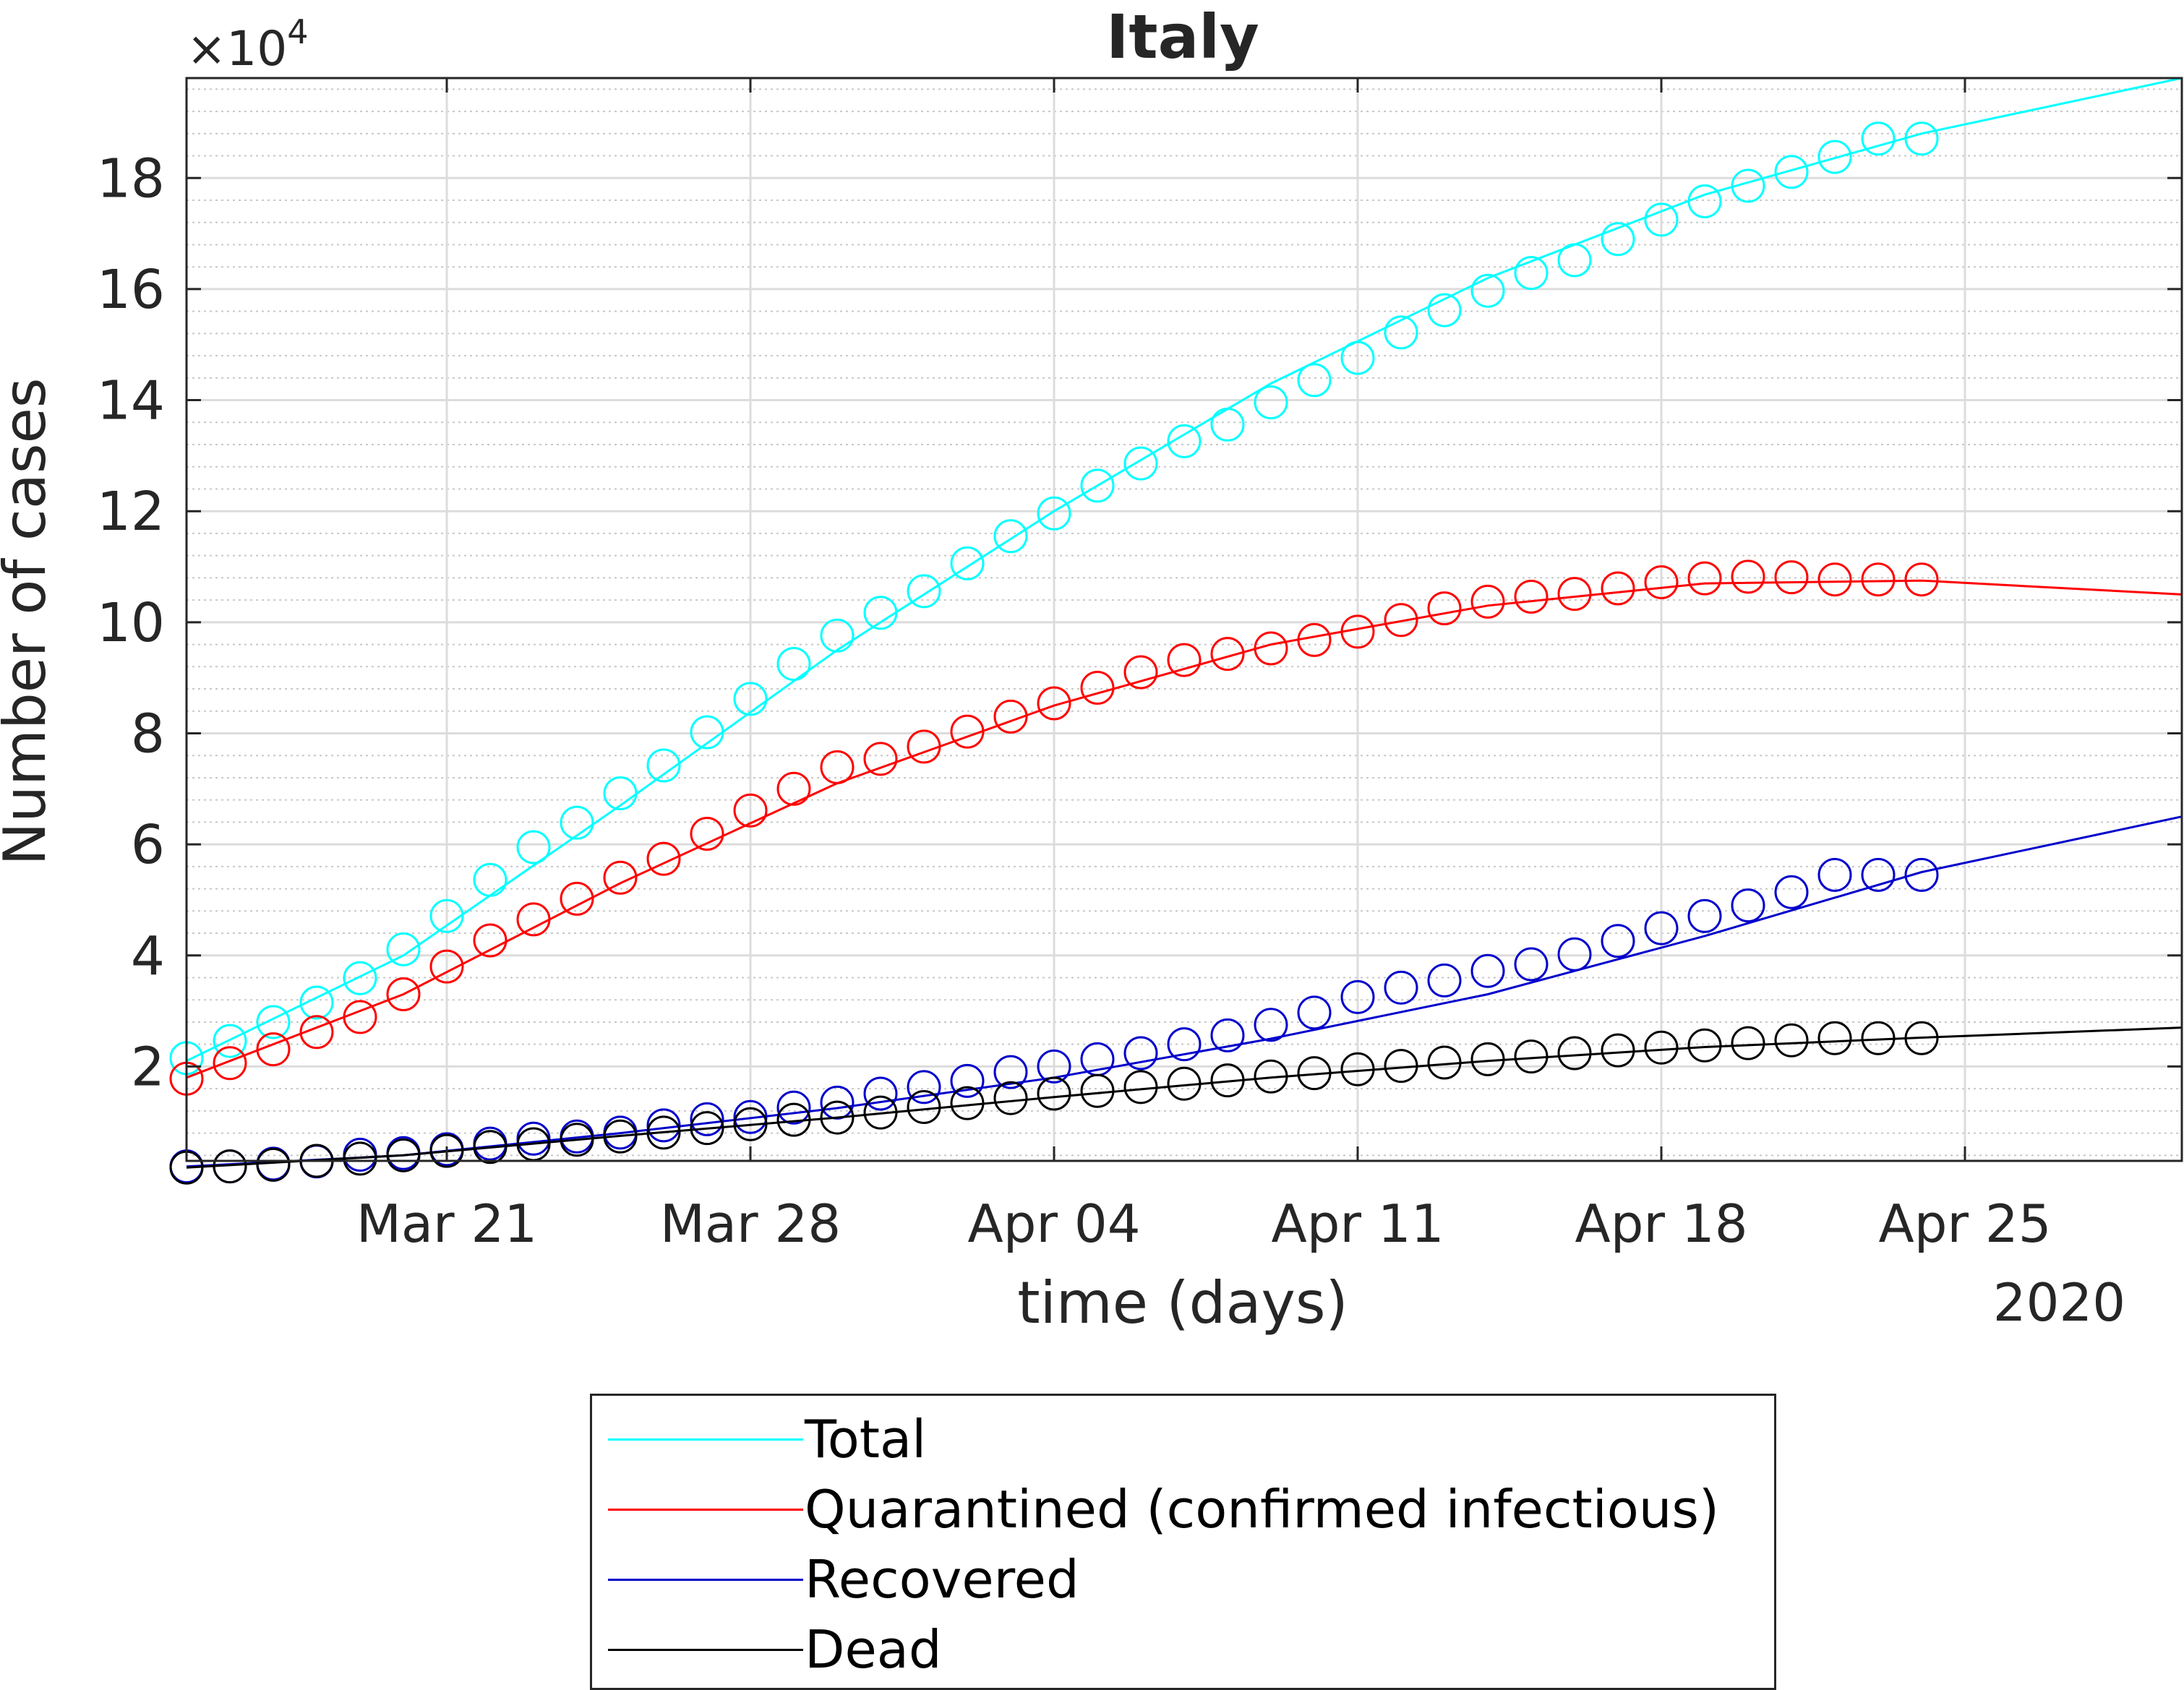 The height and width of the screenshot is (1690, 2184). Describe the element at coordinates (1661, 1223) in the screenshot. I see `x-tick-label: Apr 18` at that location.